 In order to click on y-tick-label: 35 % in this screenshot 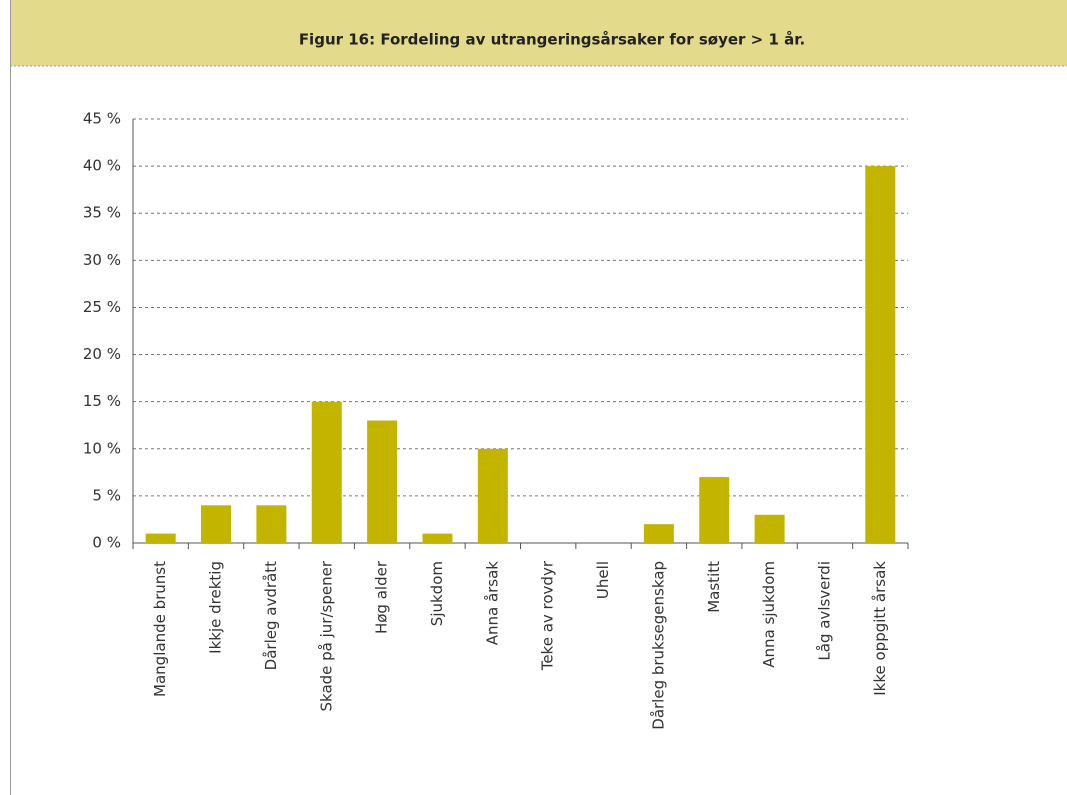, I will do `click(102, 213)`.